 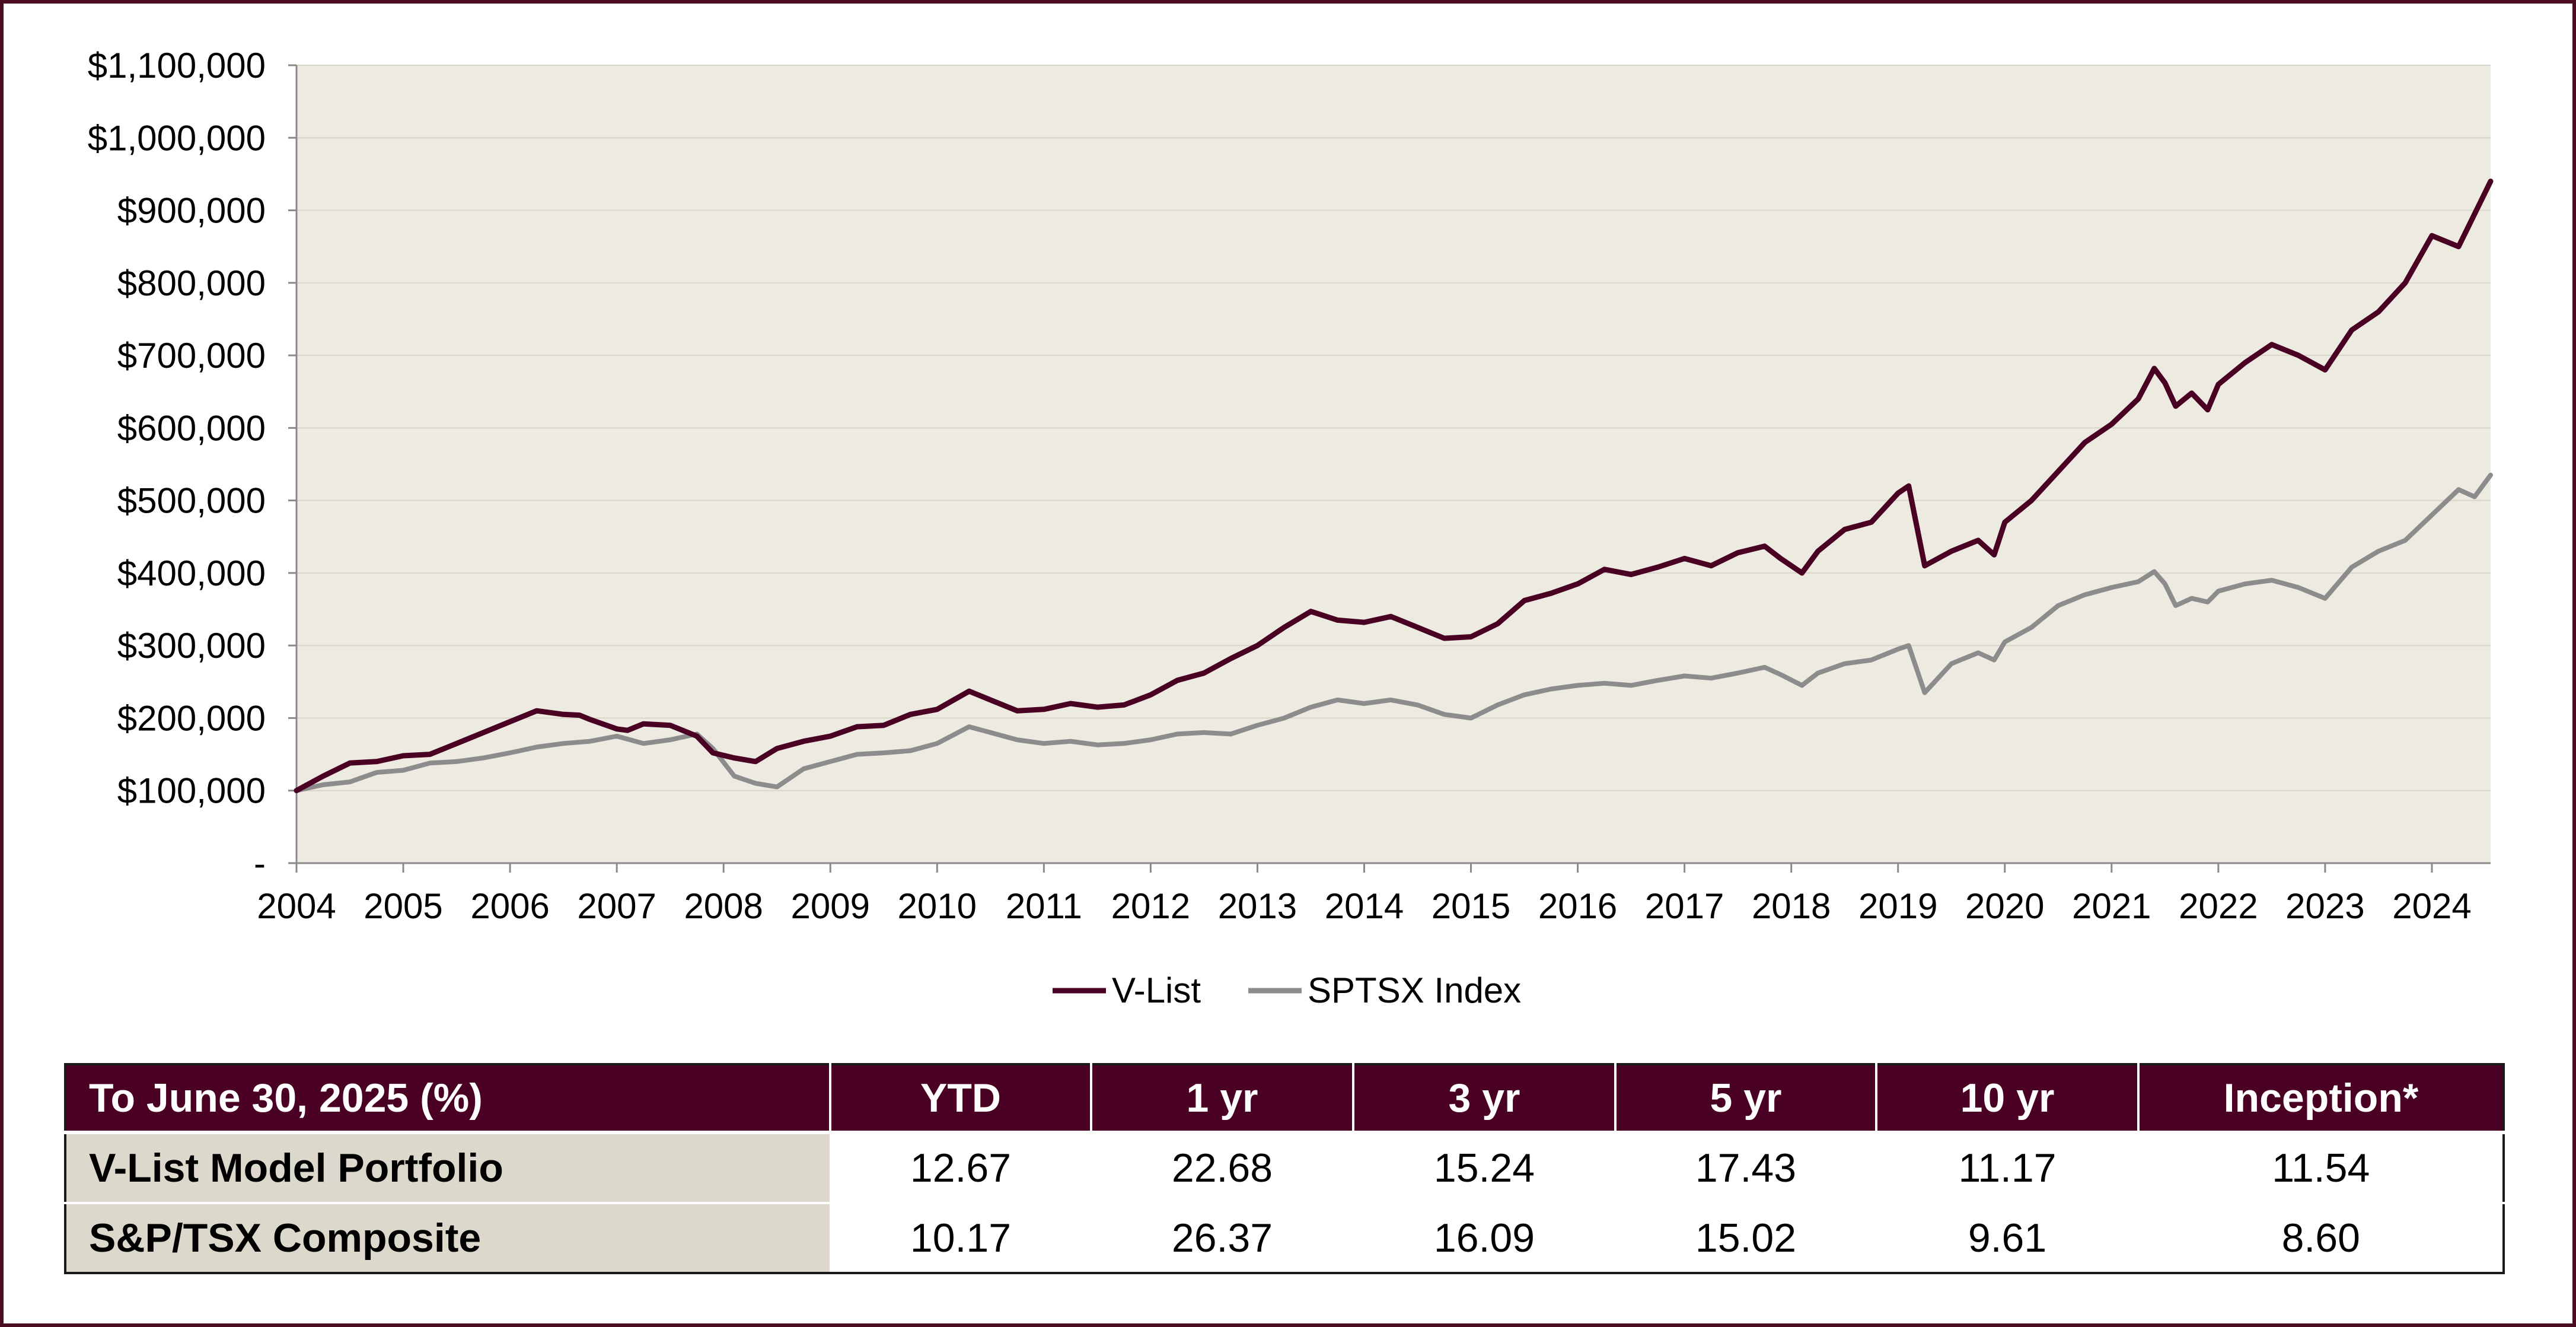 I want to click on table-cell: 22.68, so click(x=1222, y=1167).